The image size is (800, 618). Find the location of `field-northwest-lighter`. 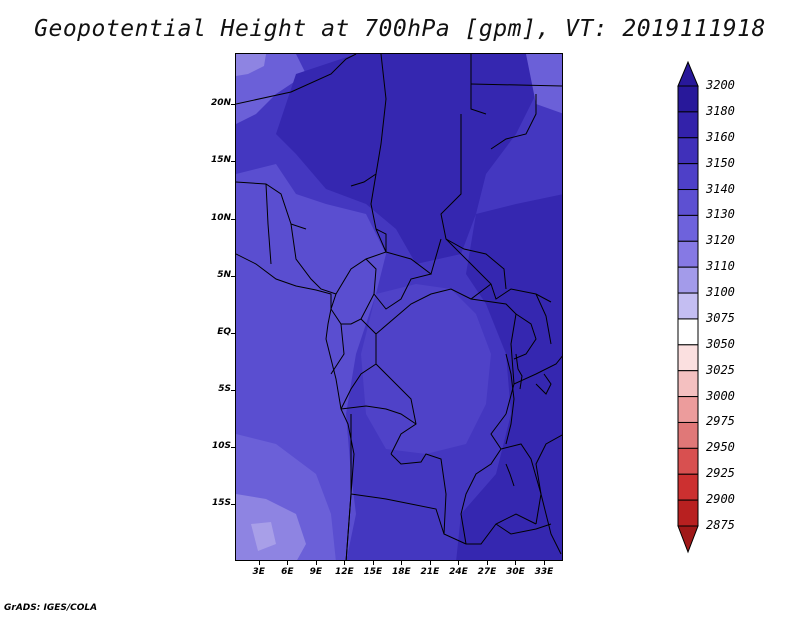

field-northwest-lighter is located at coordinates (271, 89).